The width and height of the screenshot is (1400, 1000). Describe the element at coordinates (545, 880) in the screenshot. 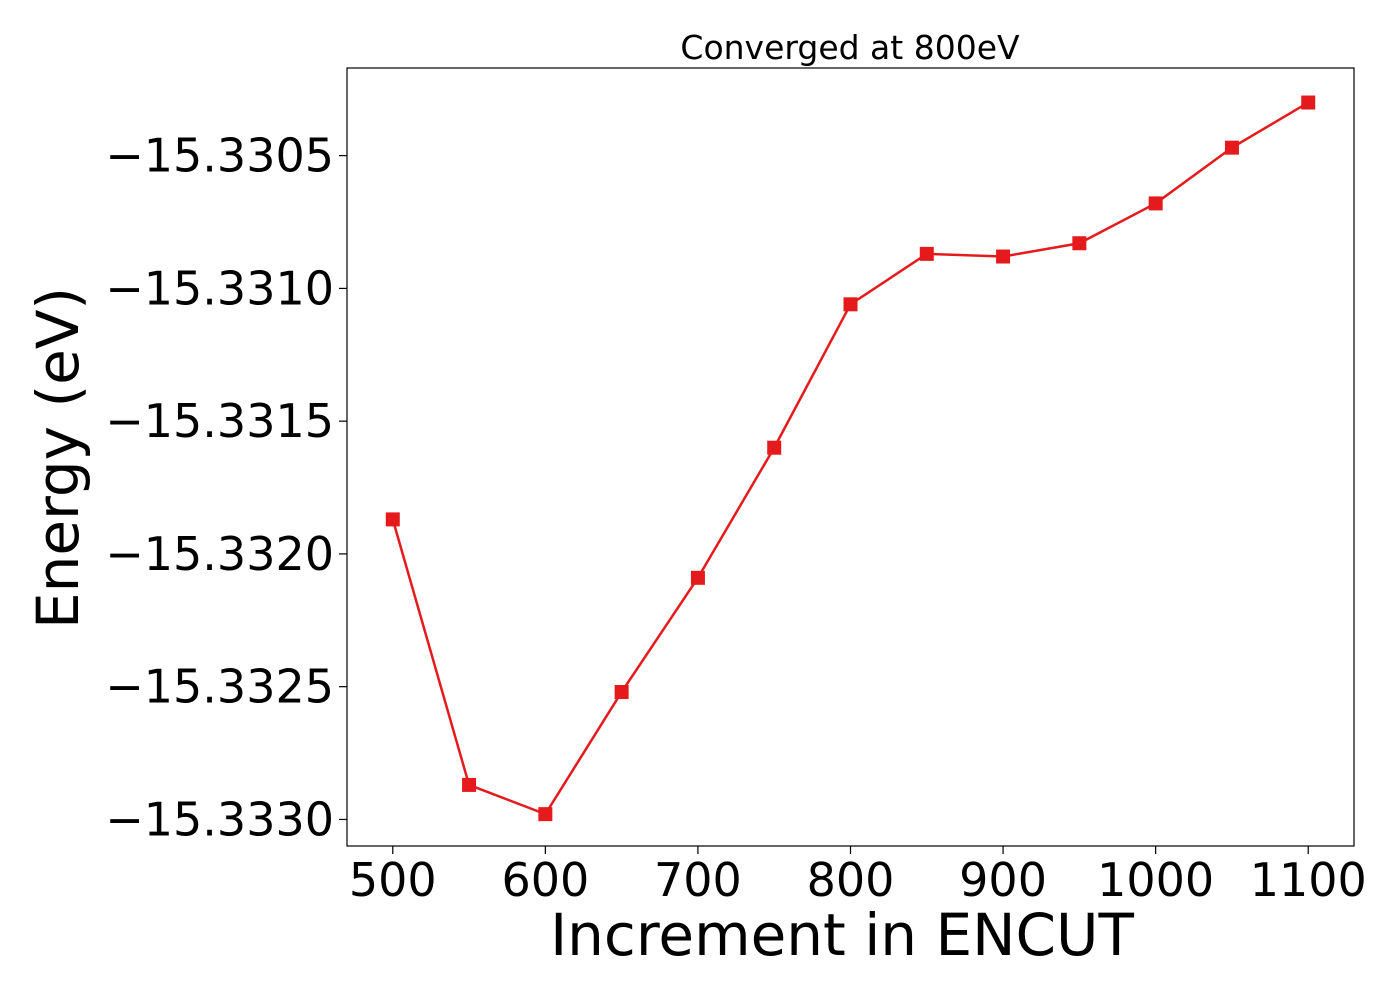

I see `x-tick-label: 600` at that location.